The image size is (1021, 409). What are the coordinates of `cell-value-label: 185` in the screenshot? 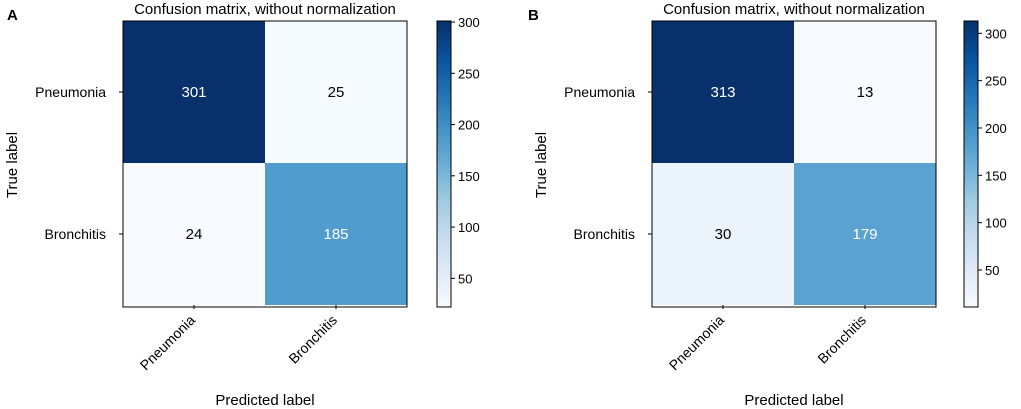 It's located at (335, 234).